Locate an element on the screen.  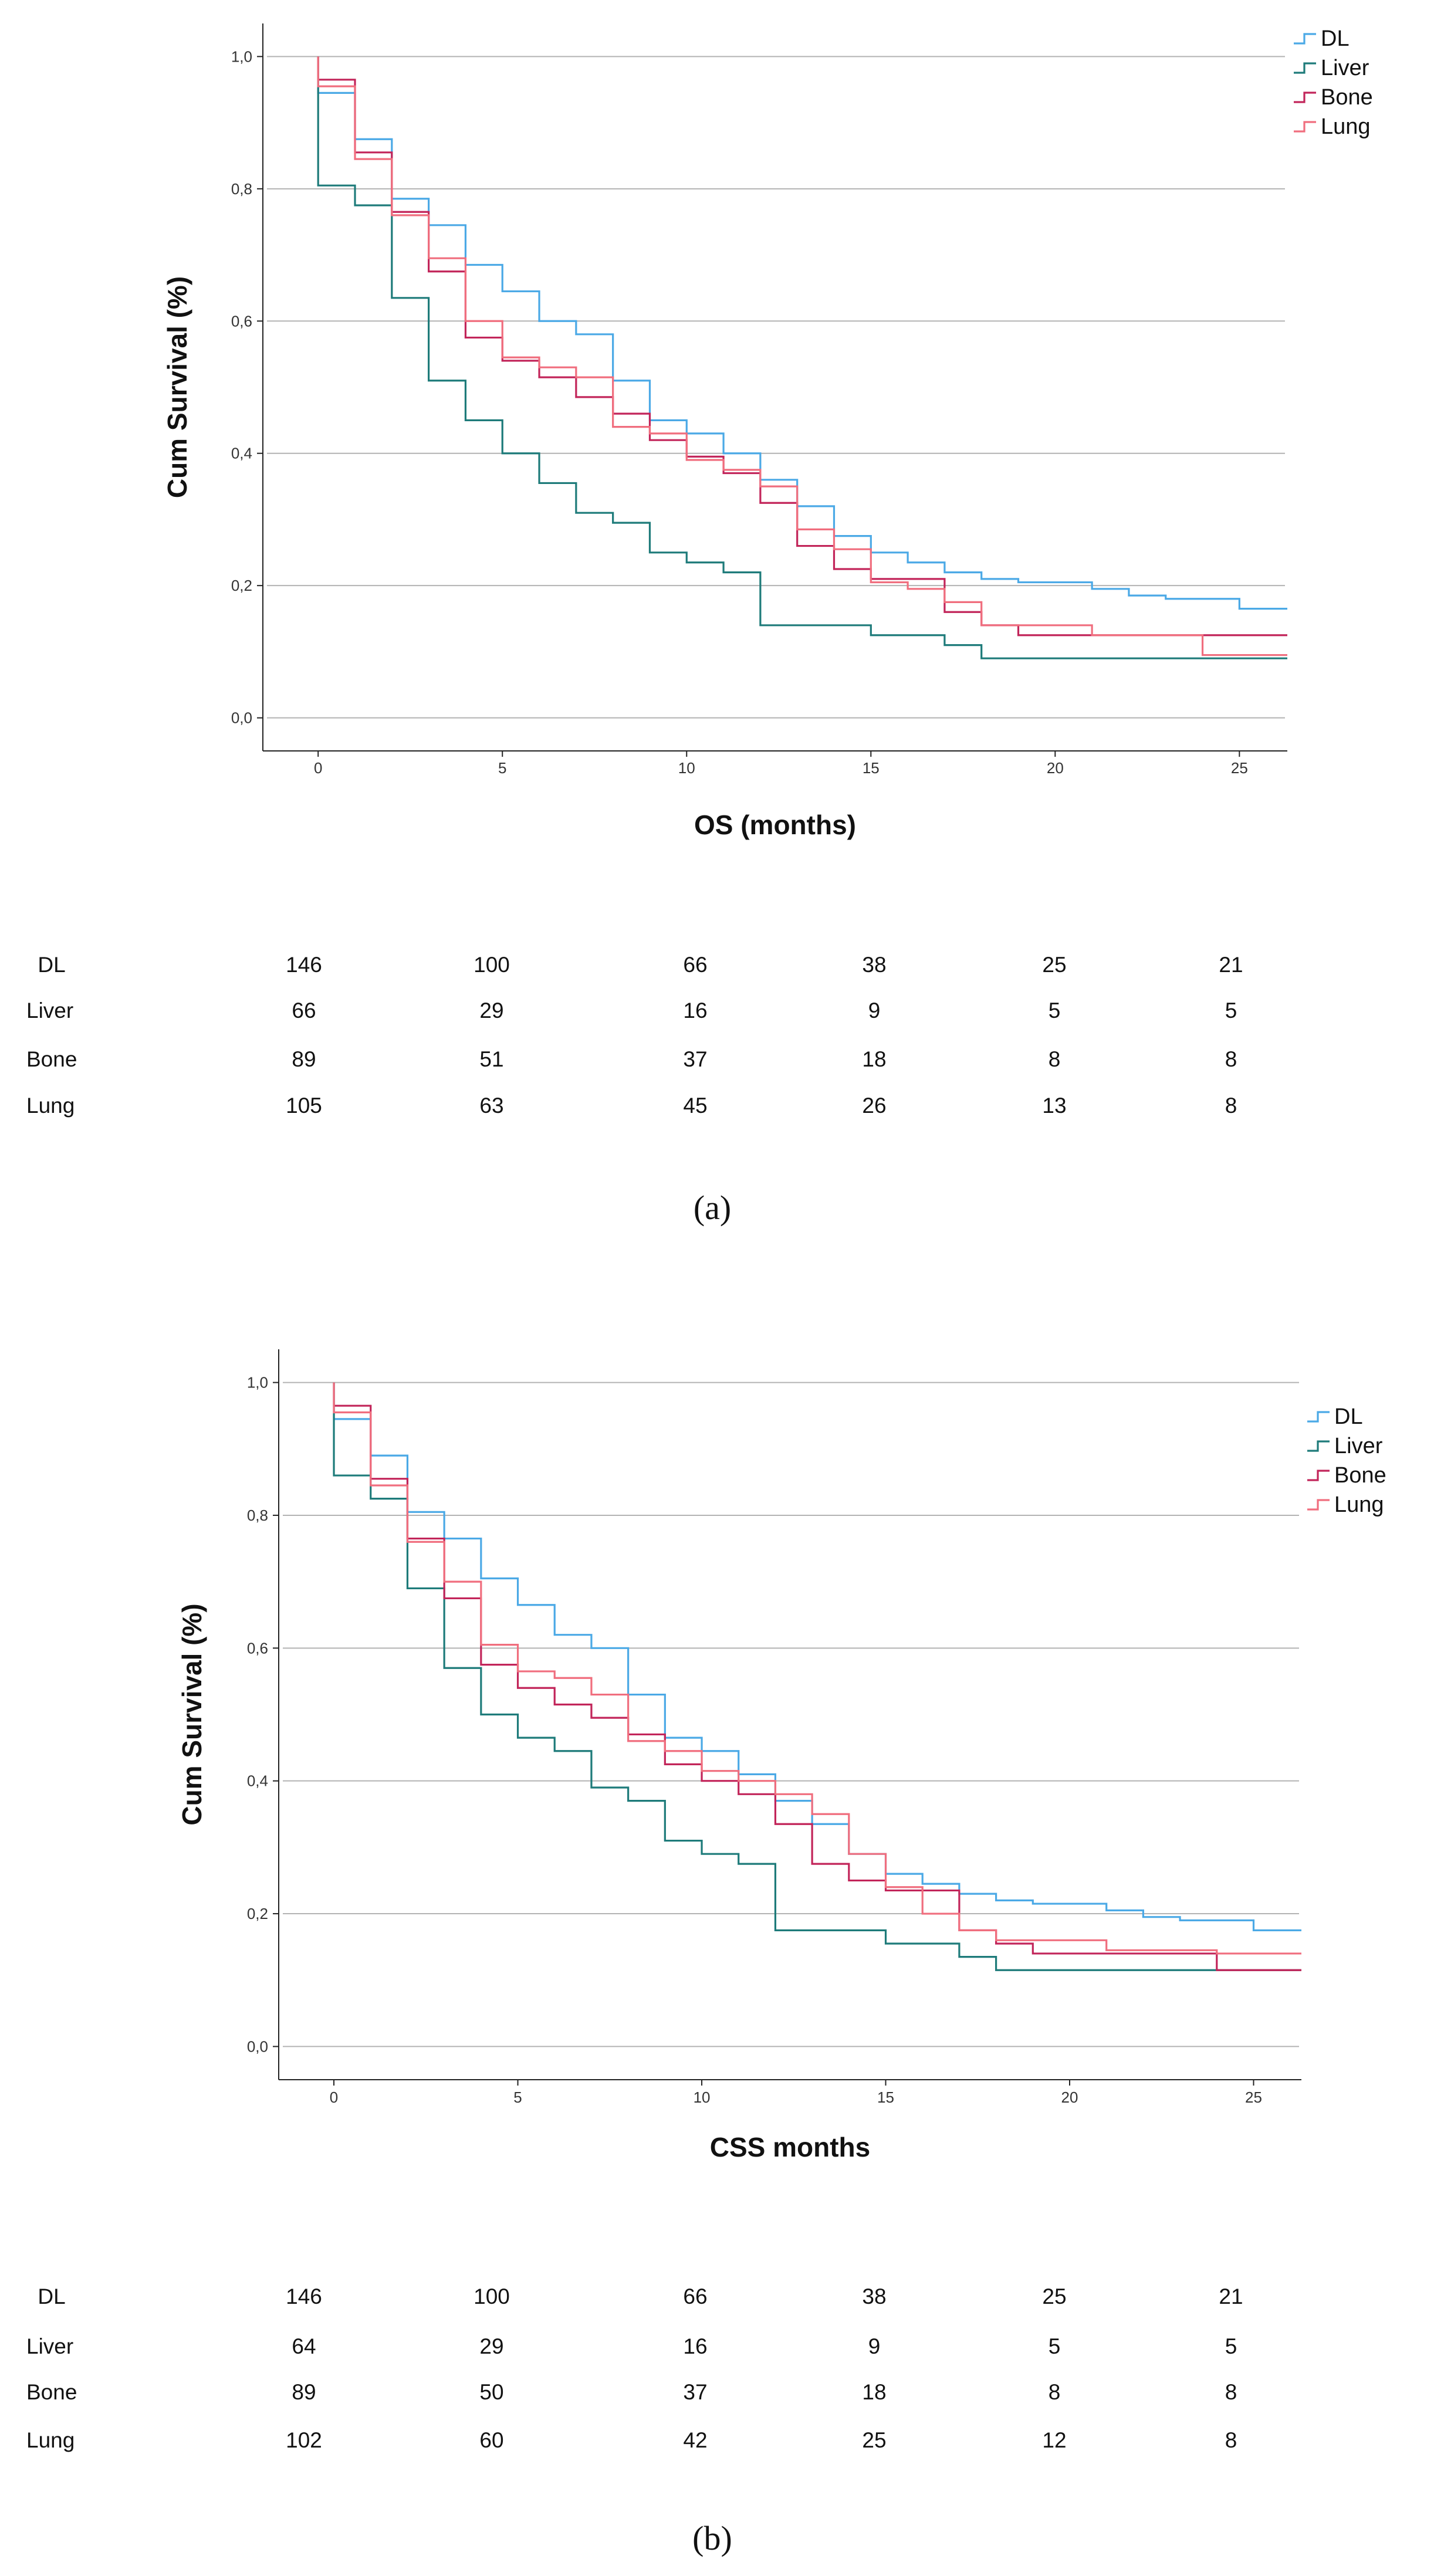
risk-table-cell: 42 is located at coordinates (695, 2440).